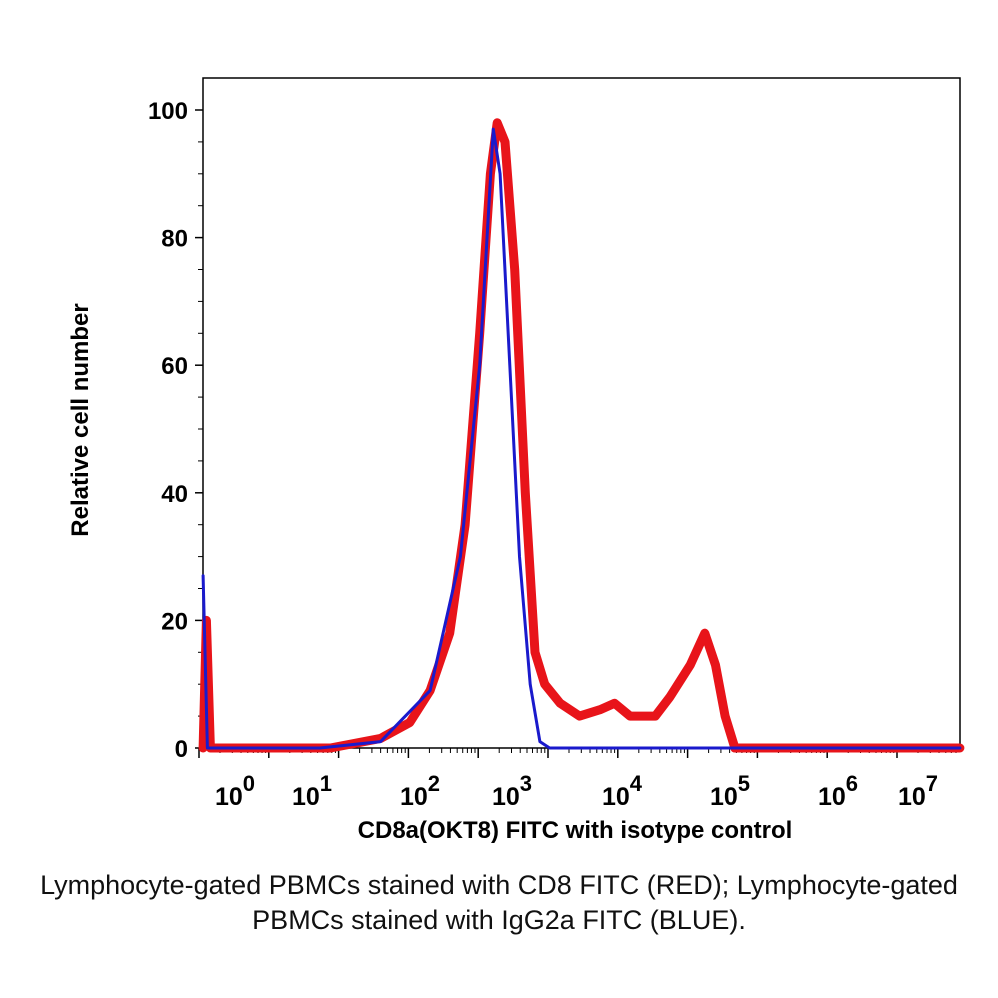 Image resolution: width=998 pixels, height=998 pixels. I want to click on y-axis-label: Relative cell number, so click(80, 419).